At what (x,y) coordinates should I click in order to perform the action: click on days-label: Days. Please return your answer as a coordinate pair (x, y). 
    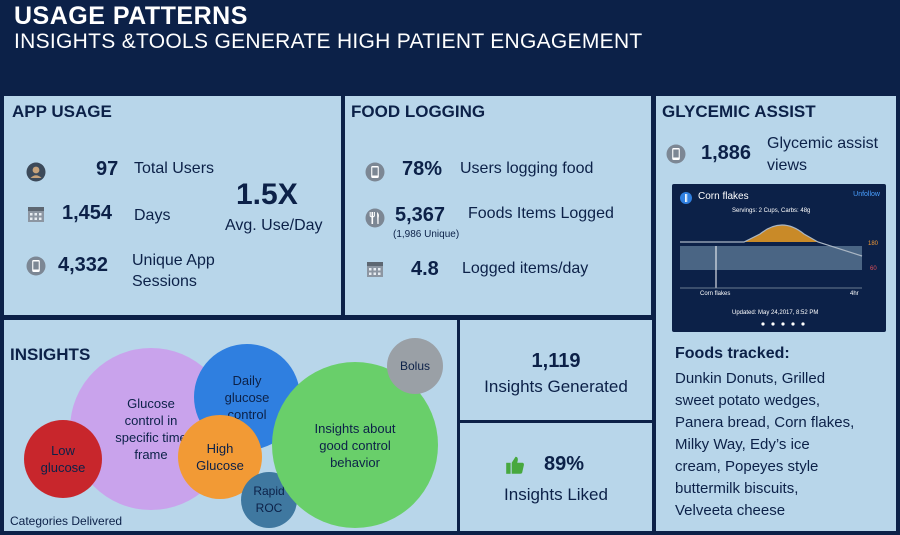
    Looking at the image, I should click on (152, 215).